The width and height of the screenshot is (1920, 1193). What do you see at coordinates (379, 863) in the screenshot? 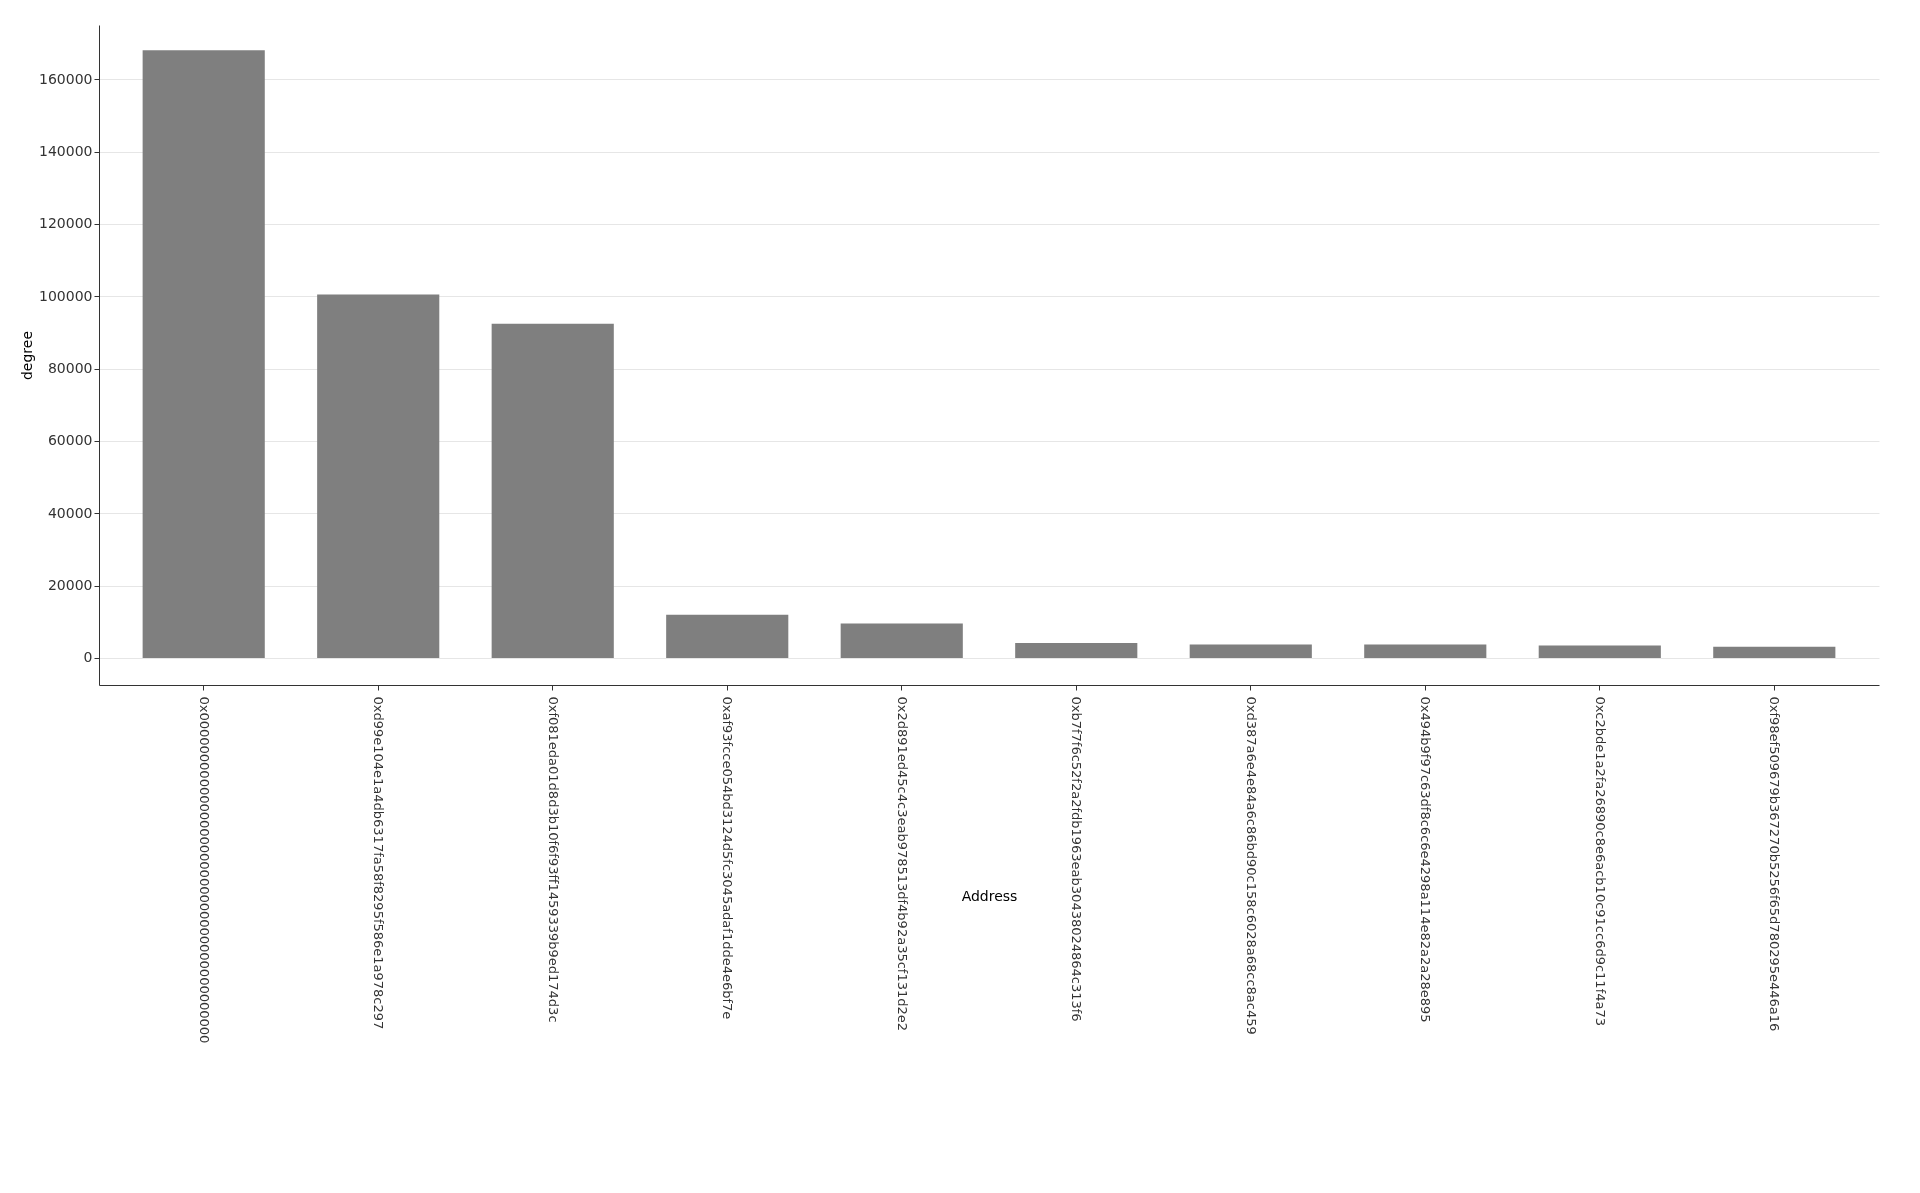
I see `x-tick-label: 0xd99e104e1a4db6317fa58f8295f586e1a978c297` at bounding box center [379, 863].